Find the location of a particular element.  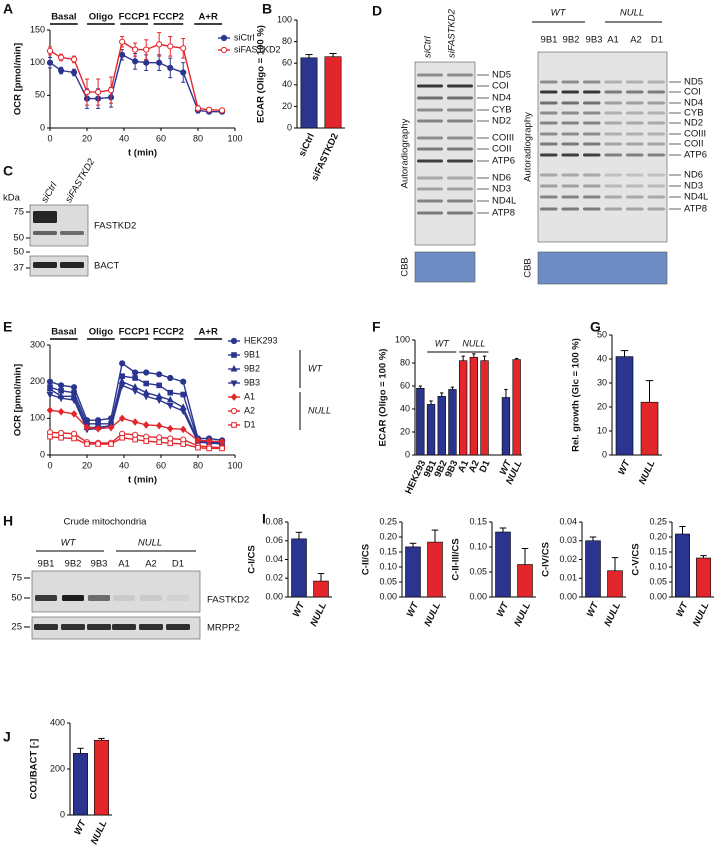

x-tick-label: 40 is located at coordinates (124, 465).